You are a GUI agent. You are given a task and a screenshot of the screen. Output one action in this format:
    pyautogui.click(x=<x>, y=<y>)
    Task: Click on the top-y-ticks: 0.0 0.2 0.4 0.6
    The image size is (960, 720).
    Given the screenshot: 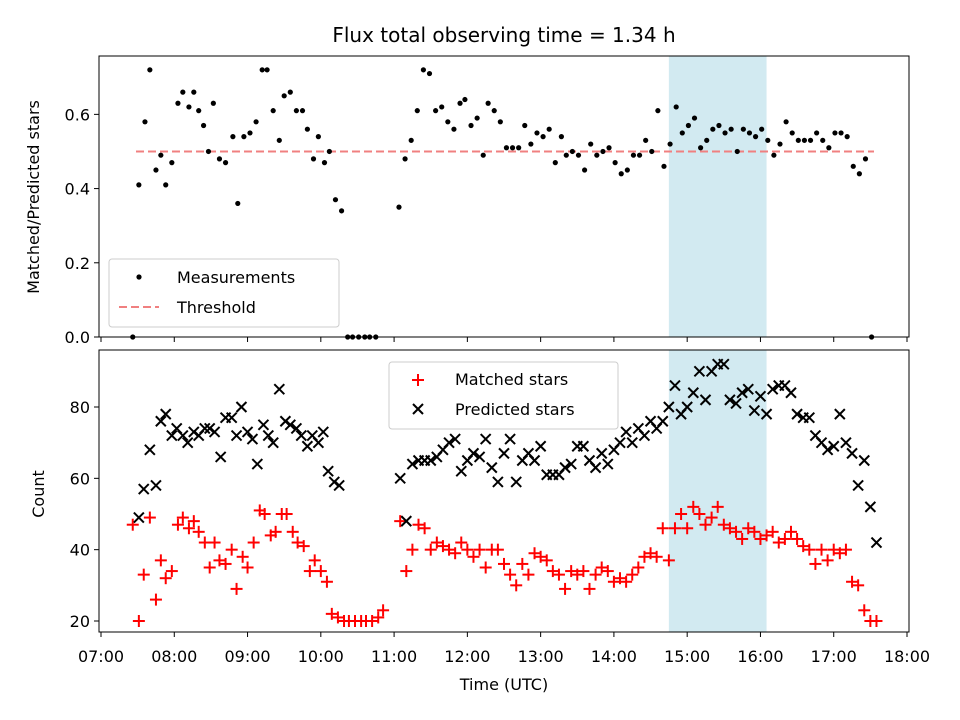 What is the action you would take?
    pyautogui.click(x=82, y=226)
    